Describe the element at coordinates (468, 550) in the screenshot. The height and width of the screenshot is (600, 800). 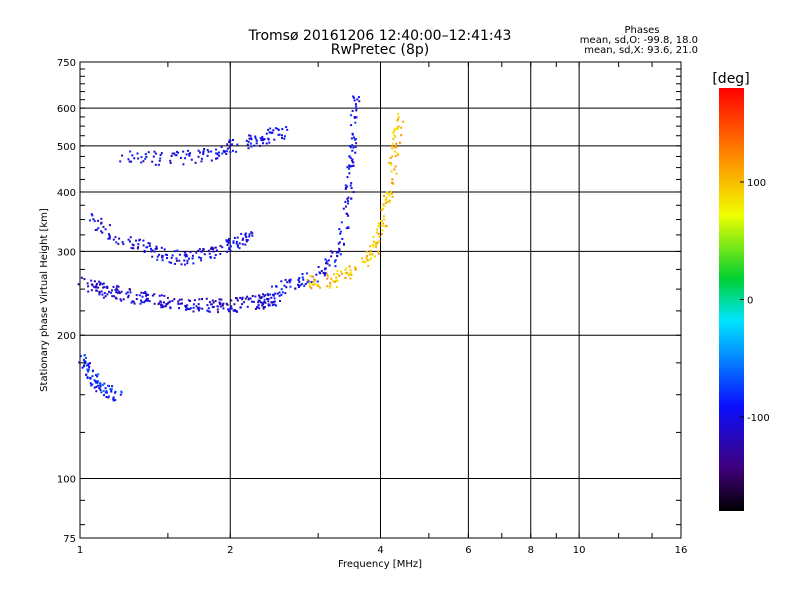
I see `x-tick-label: 6` at that location.